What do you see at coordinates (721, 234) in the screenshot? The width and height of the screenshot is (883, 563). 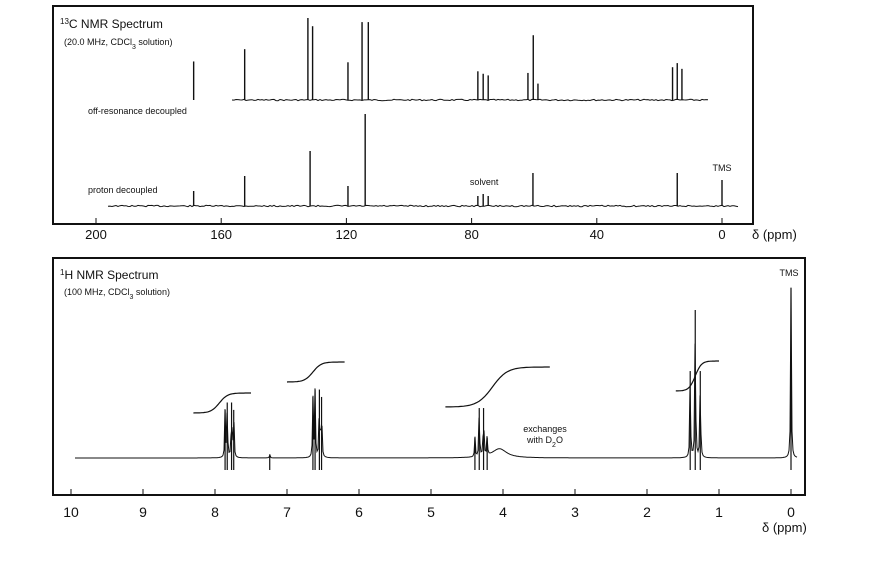 I see `c13-x-tick-label: 0` at bounding box center [721, 234].